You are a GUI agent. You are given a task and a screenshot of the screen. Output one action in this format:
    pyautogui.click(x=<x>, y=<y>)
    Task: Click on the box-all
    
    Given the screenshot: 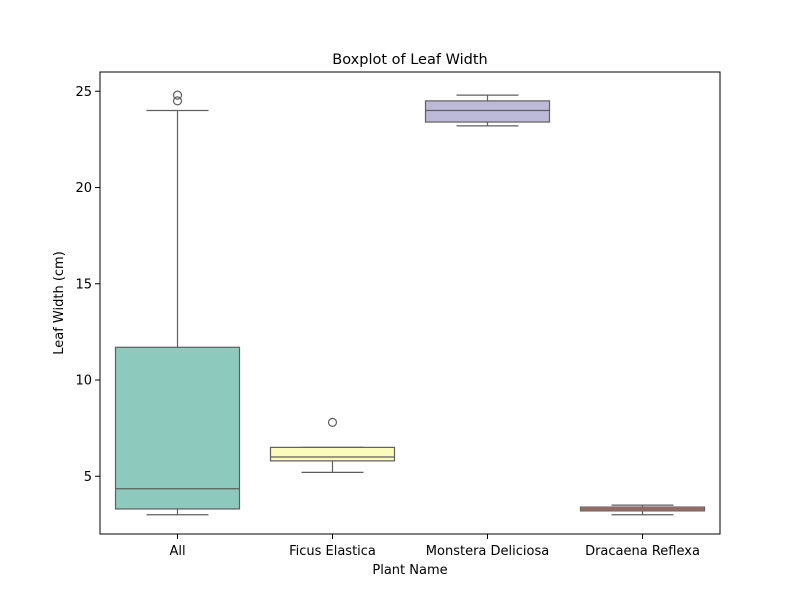 What is the action you would take?
    pyautogui.click(x=177, y=428)
    